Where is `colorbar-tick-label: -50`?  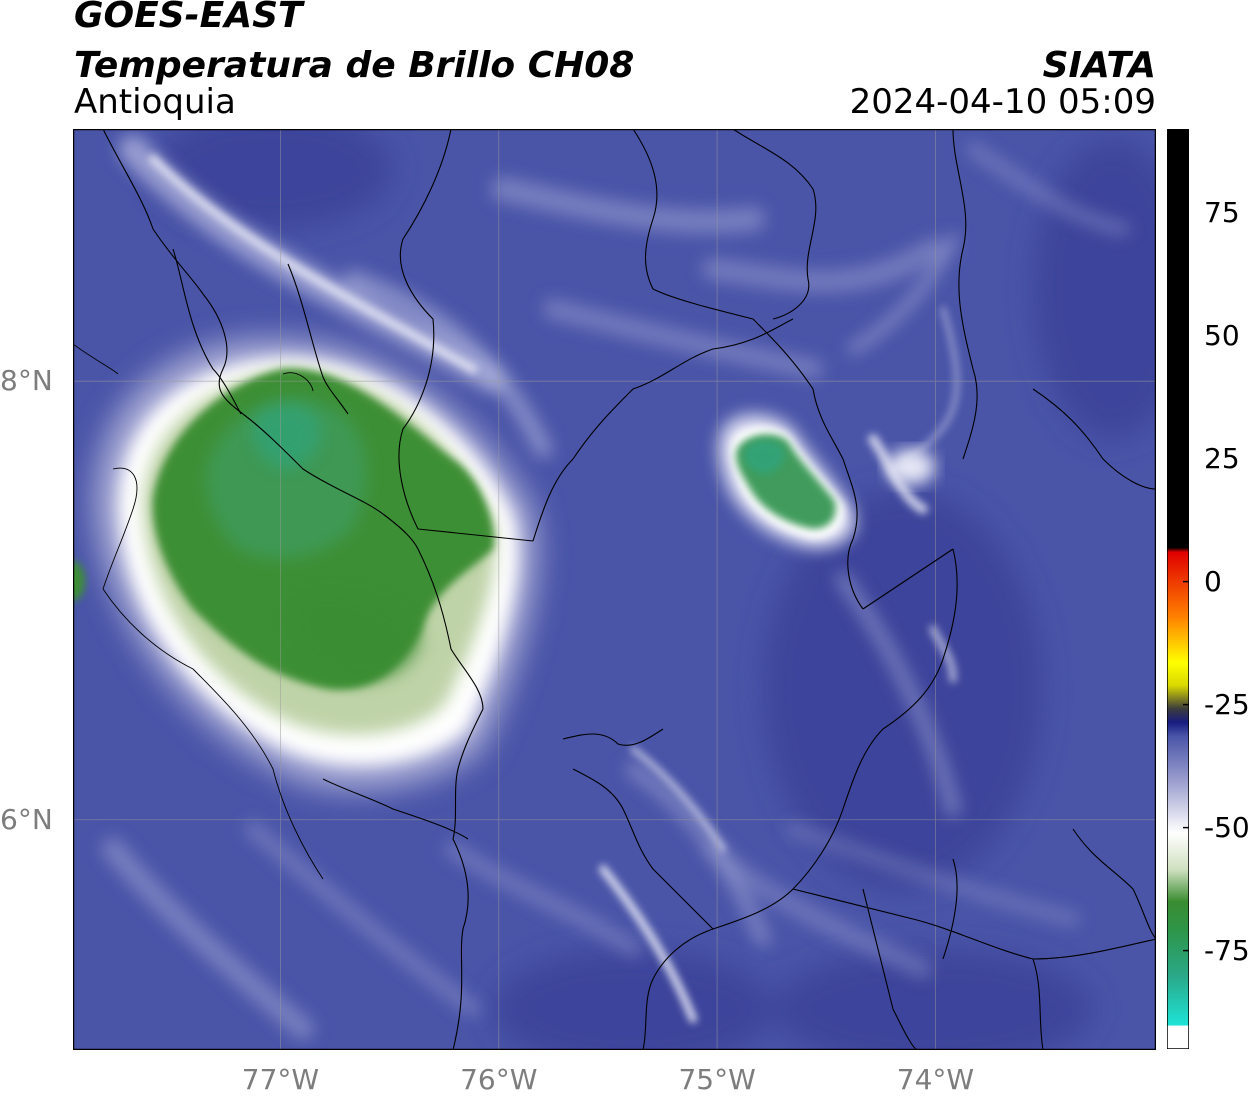 colorbar-tick-label: -50 is located at coordinates (1227, 827).